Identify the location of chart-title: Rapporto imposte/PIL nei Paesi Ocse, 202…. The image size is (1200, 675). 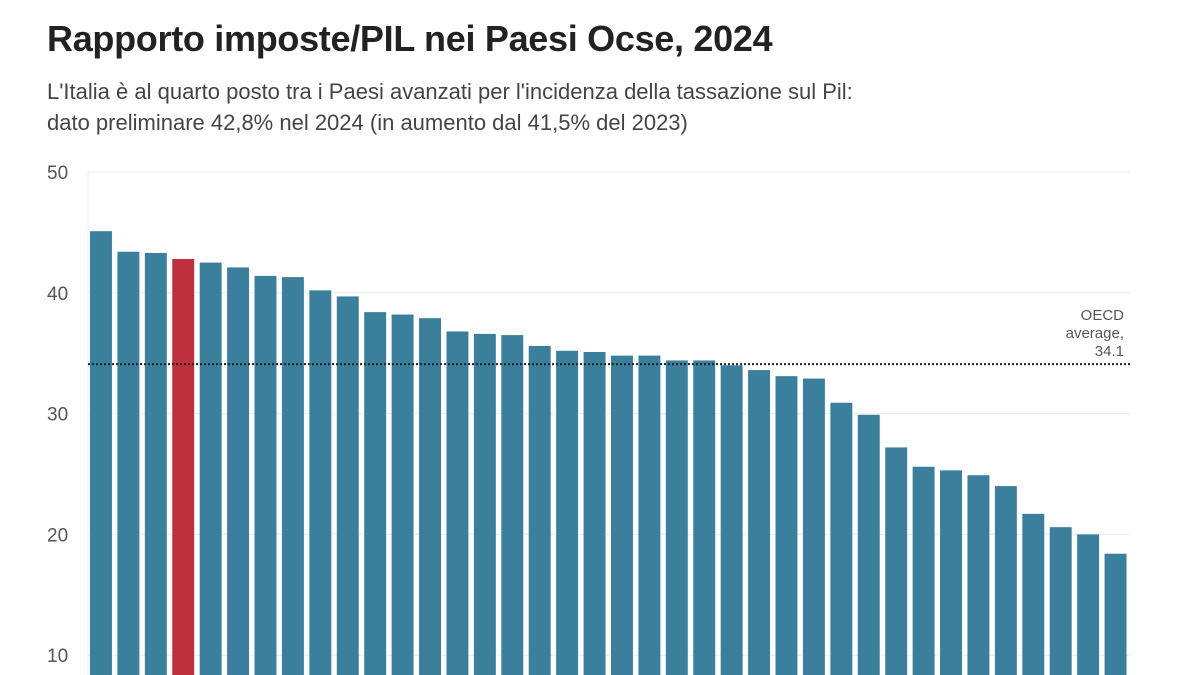
(410, 38).